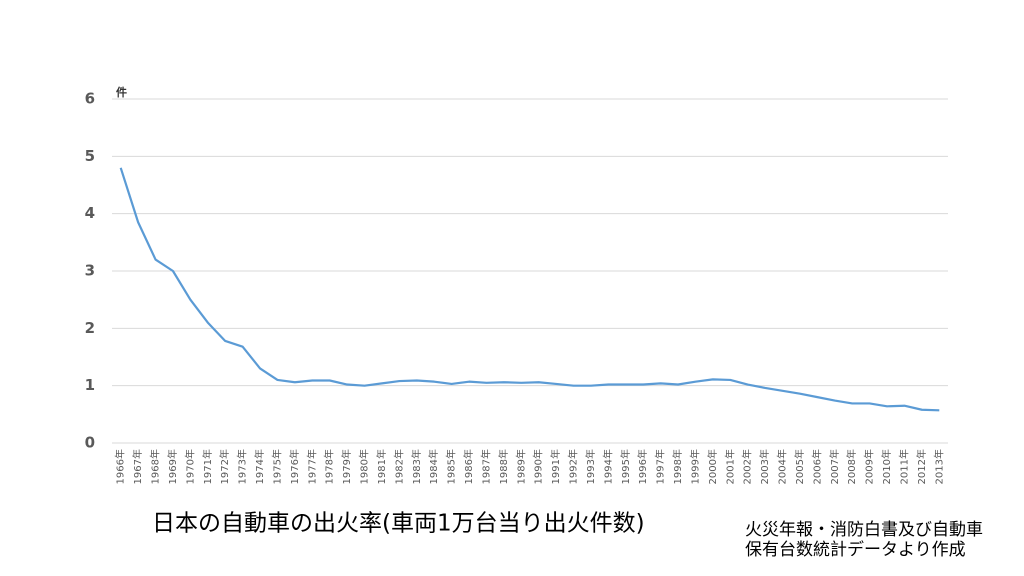 This screenshot has width=1024, height=576. What do you see at coordinates (121, 92) in the screenshot?
I see `y-axis-unit: 件` at bounding box center [121, 92].